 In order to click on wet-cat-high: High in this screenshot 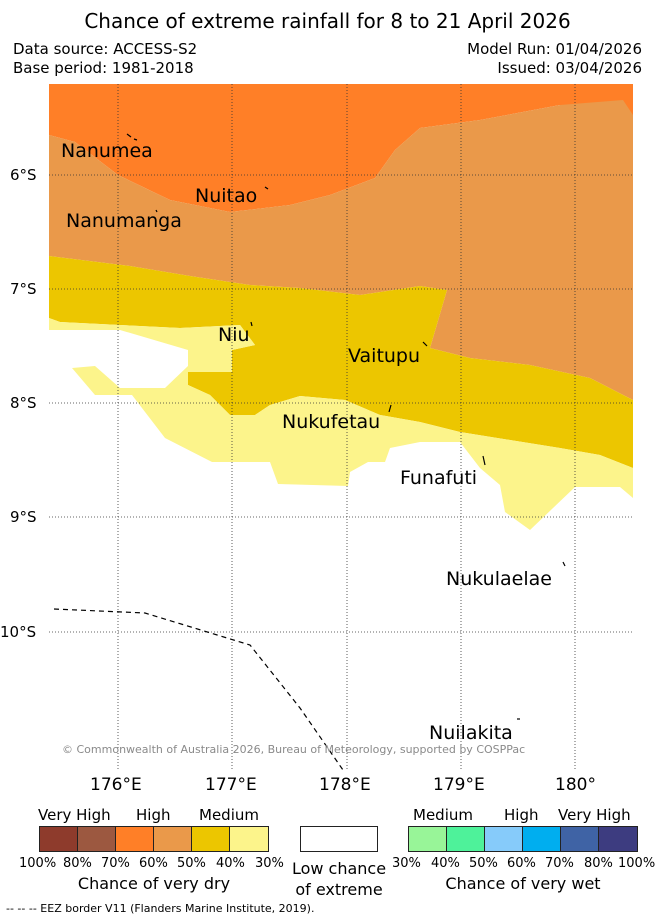, I will do `click(521, 815)`.